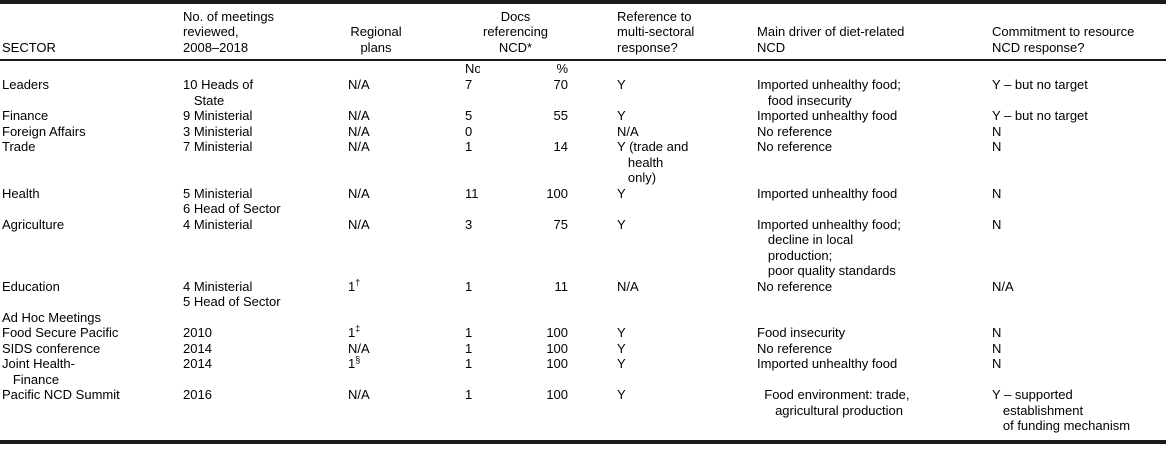 The height and width of the screenshot is (452, 1166). I want to click on cell-meetings: 7 Ministerial, so click(218, 146).